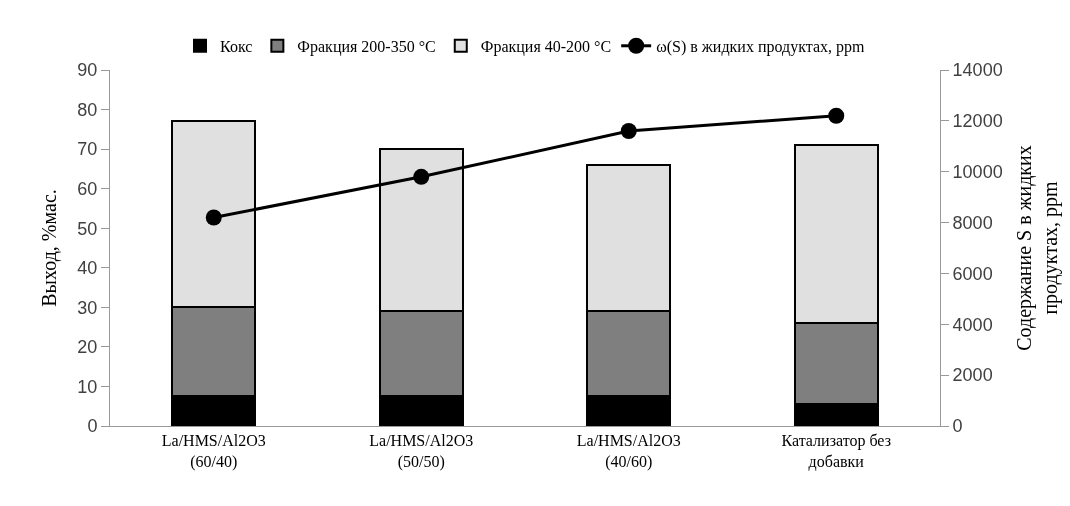  What do you see at coordinates (972, 375) in the screenshot?
I see `y2-tick-label: 2000` at bounding box center [972, 375].